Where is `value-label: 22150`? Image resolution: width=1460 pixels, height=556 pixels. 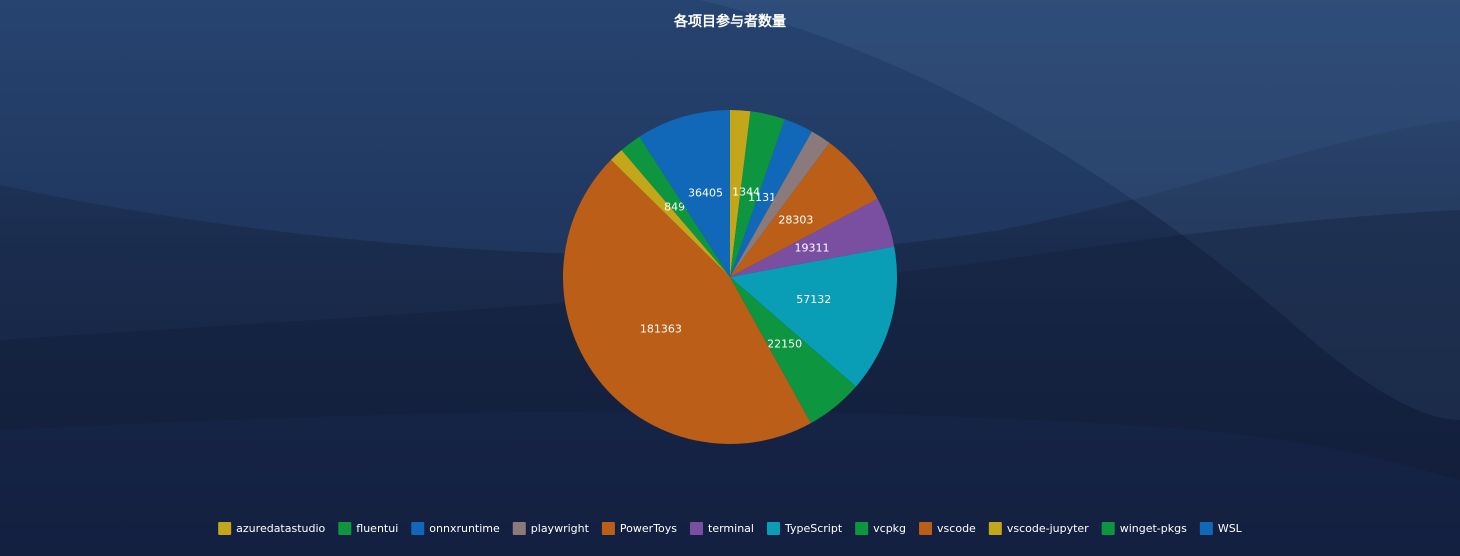
value-label: 22150 is located at coordinates (784, 344).